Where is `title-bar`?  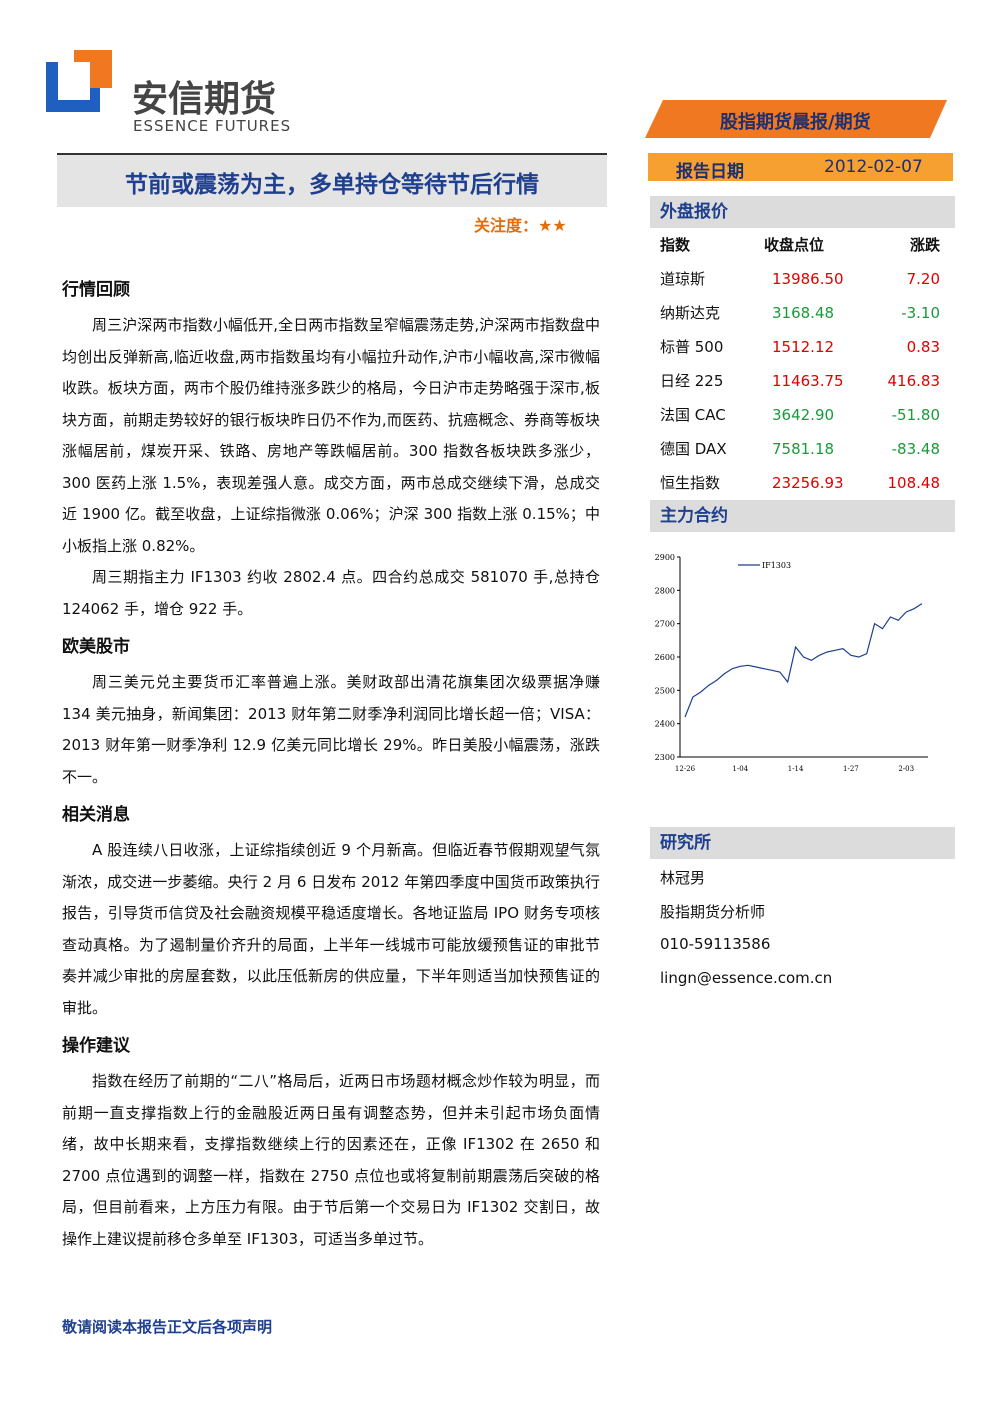 title-bar is located at coordinates (332, 180).